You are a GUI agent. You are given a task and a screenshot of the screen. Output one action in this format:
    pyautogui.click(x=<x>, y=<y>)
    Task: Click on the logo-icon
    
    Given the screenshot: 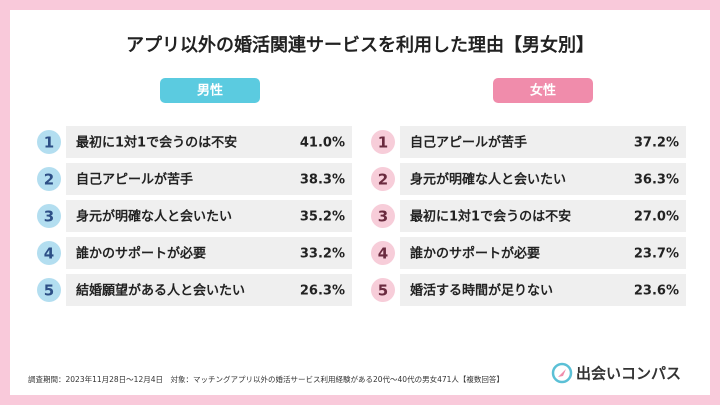 What is the action you would take?
    pyautogui.click(x=562, y=373)
    